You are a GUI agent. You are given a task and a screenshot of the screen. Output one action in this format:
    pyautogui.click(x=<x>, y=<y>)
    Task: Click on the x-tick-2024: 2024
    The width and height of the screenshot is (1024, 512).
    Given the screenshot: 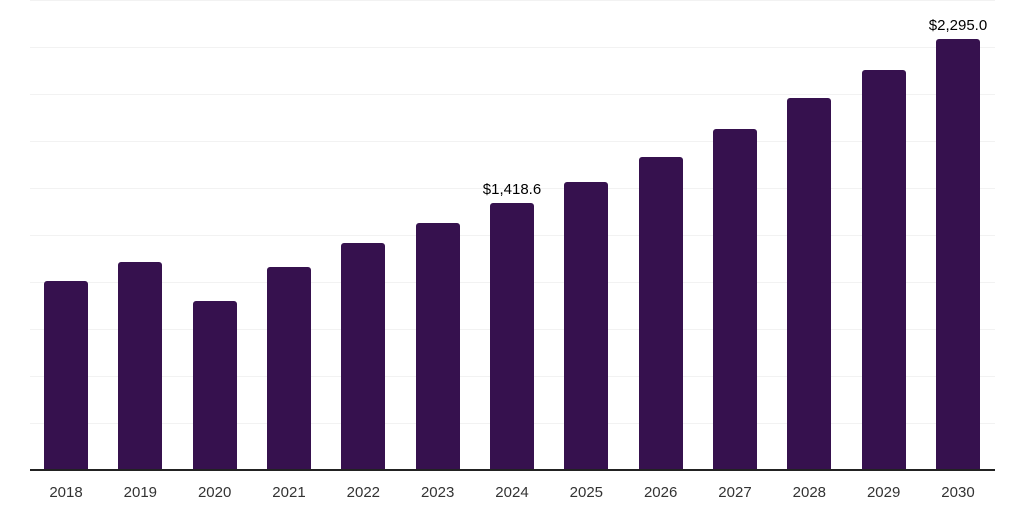 What is the action you would take?
    pyautogui.click(x=512, y=492)
    